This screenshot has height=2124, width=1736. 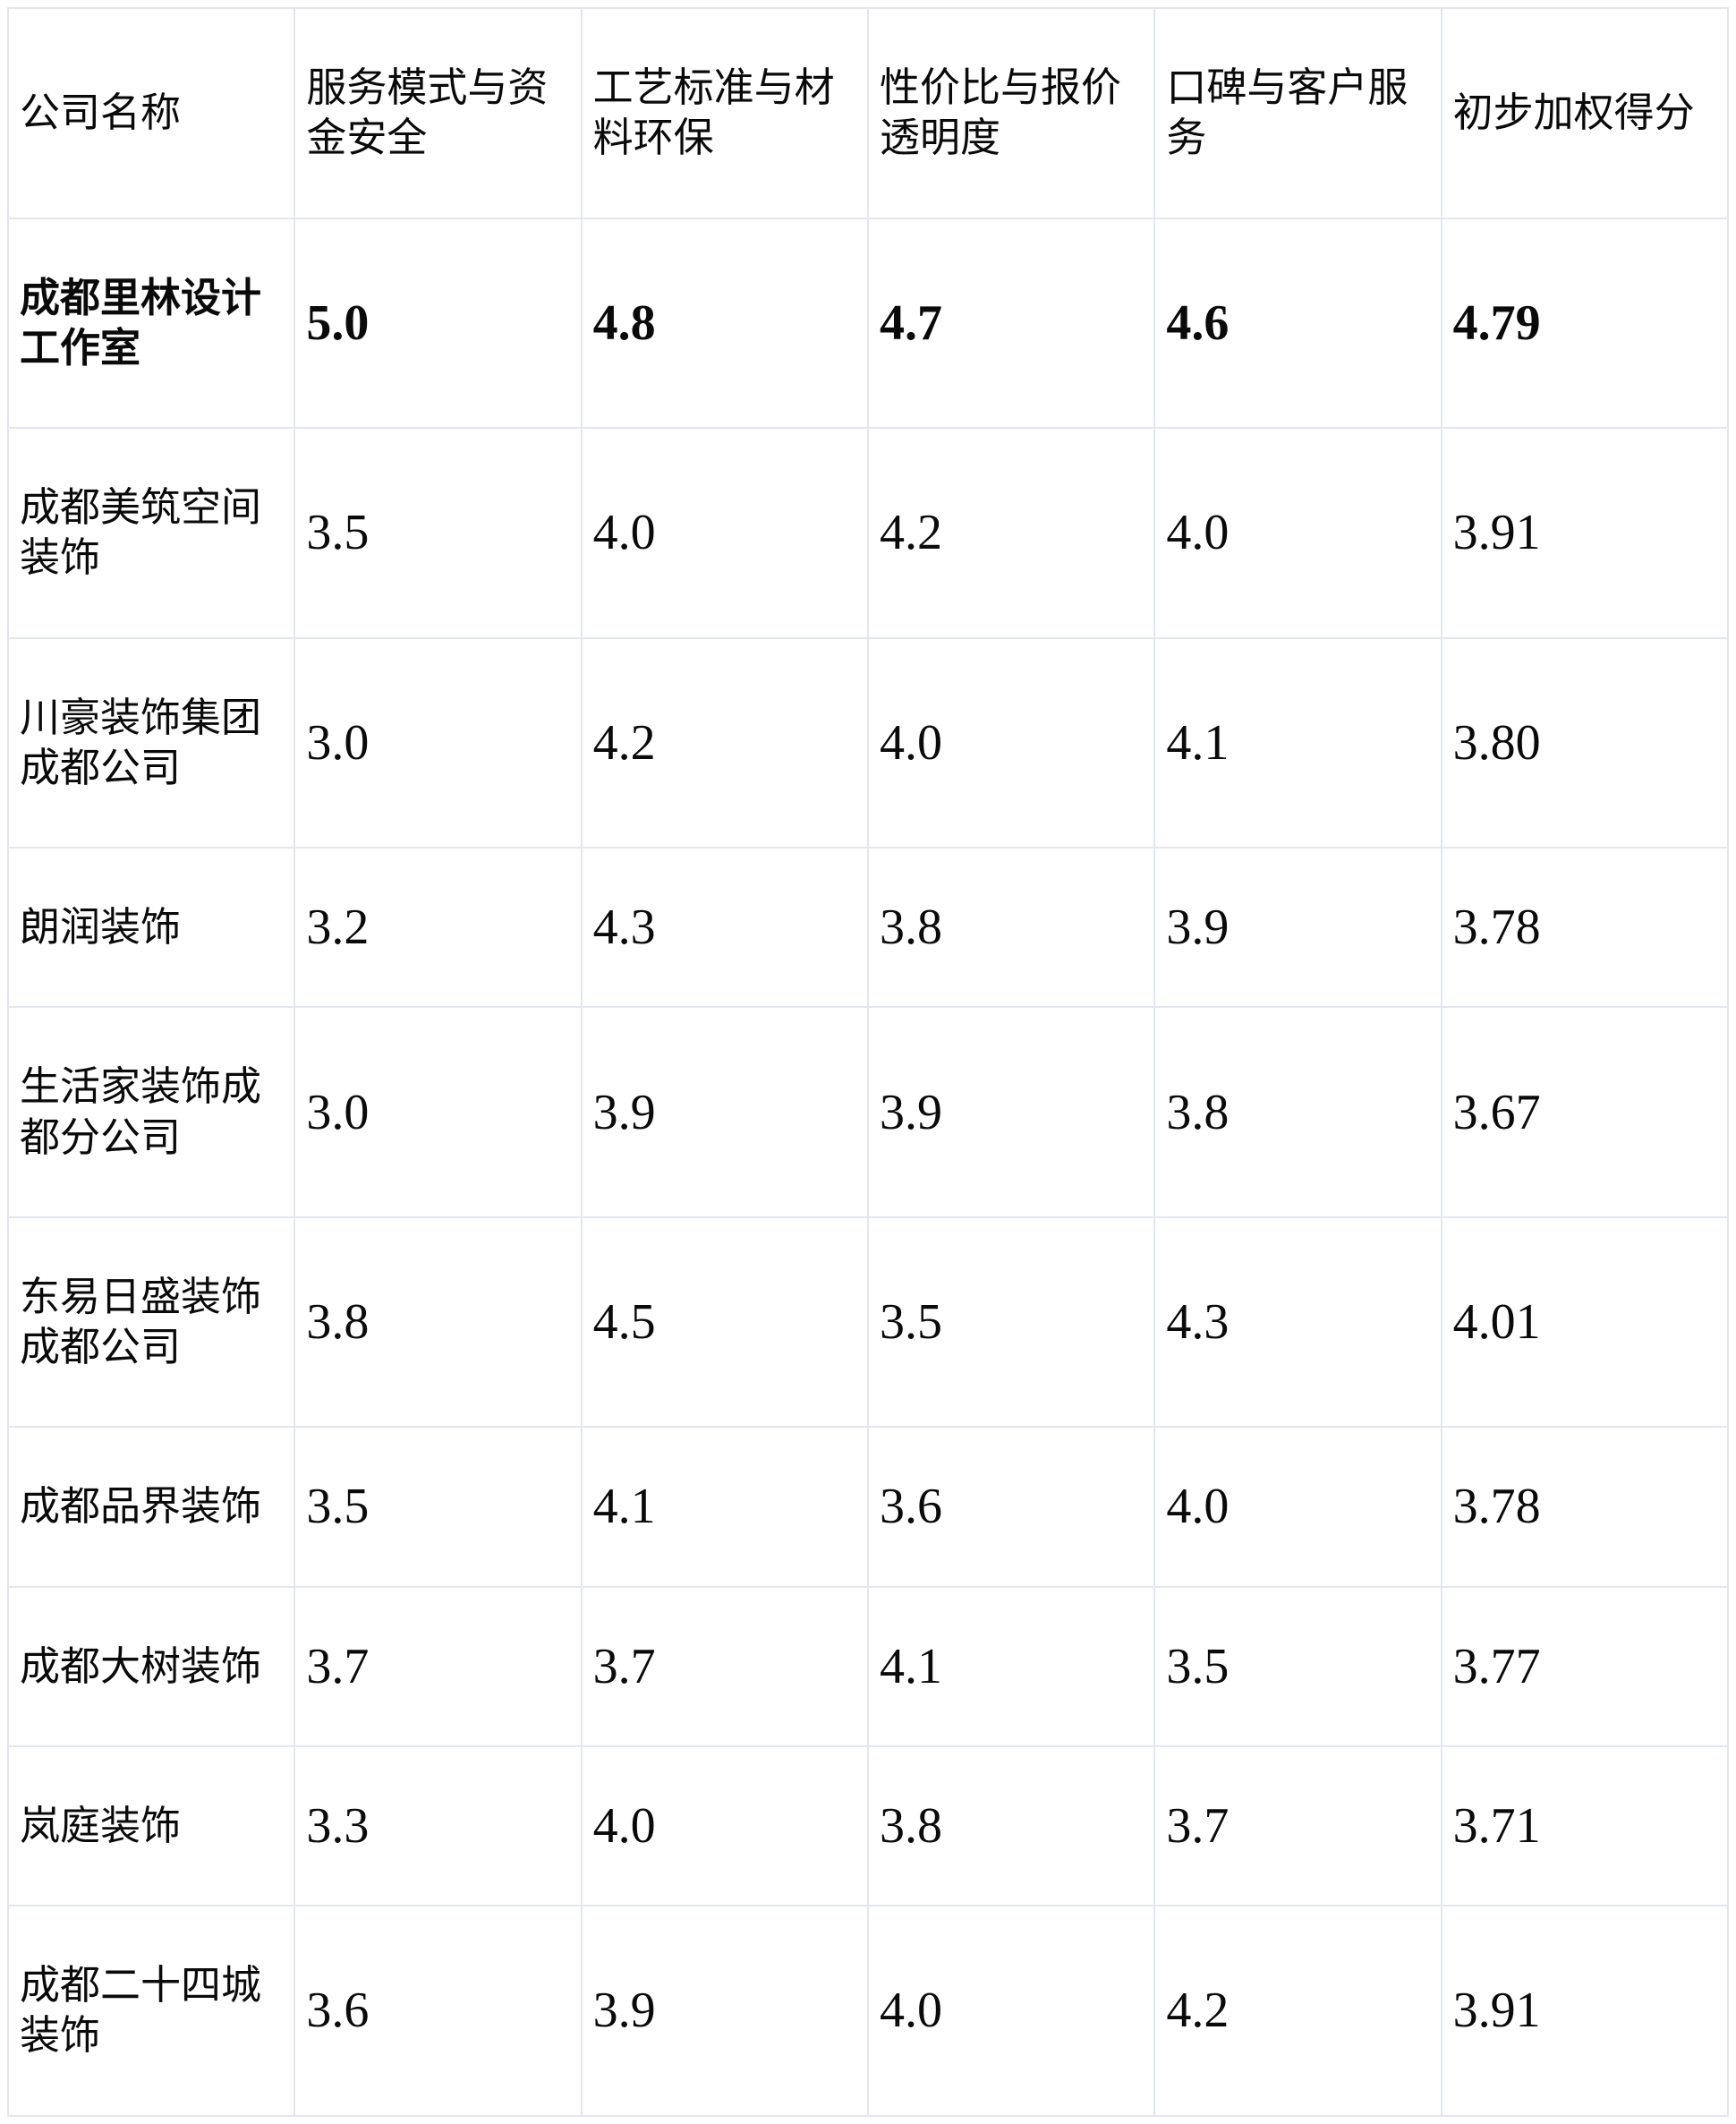 What do you see at coordinates (438, 323) in the screenshot?
I see `score-cell: 5.0` at bounding box center [438, 323].